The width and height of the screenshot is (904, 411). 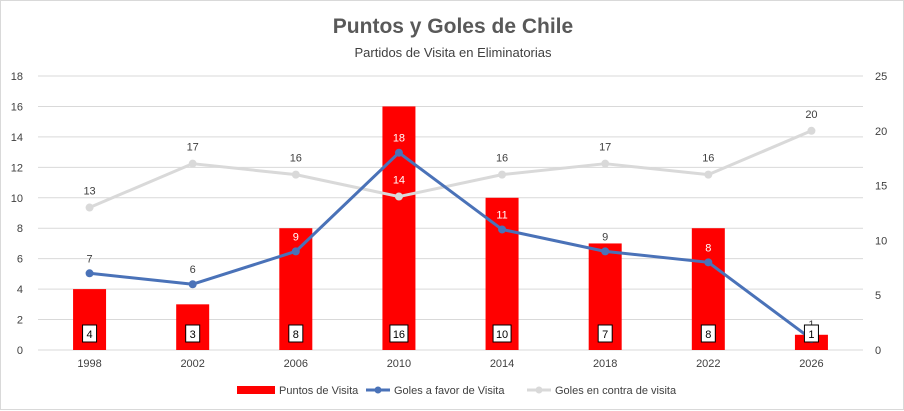 I want to click on legend-label: Goles a favor de Visita, so click(x=449, y=391).